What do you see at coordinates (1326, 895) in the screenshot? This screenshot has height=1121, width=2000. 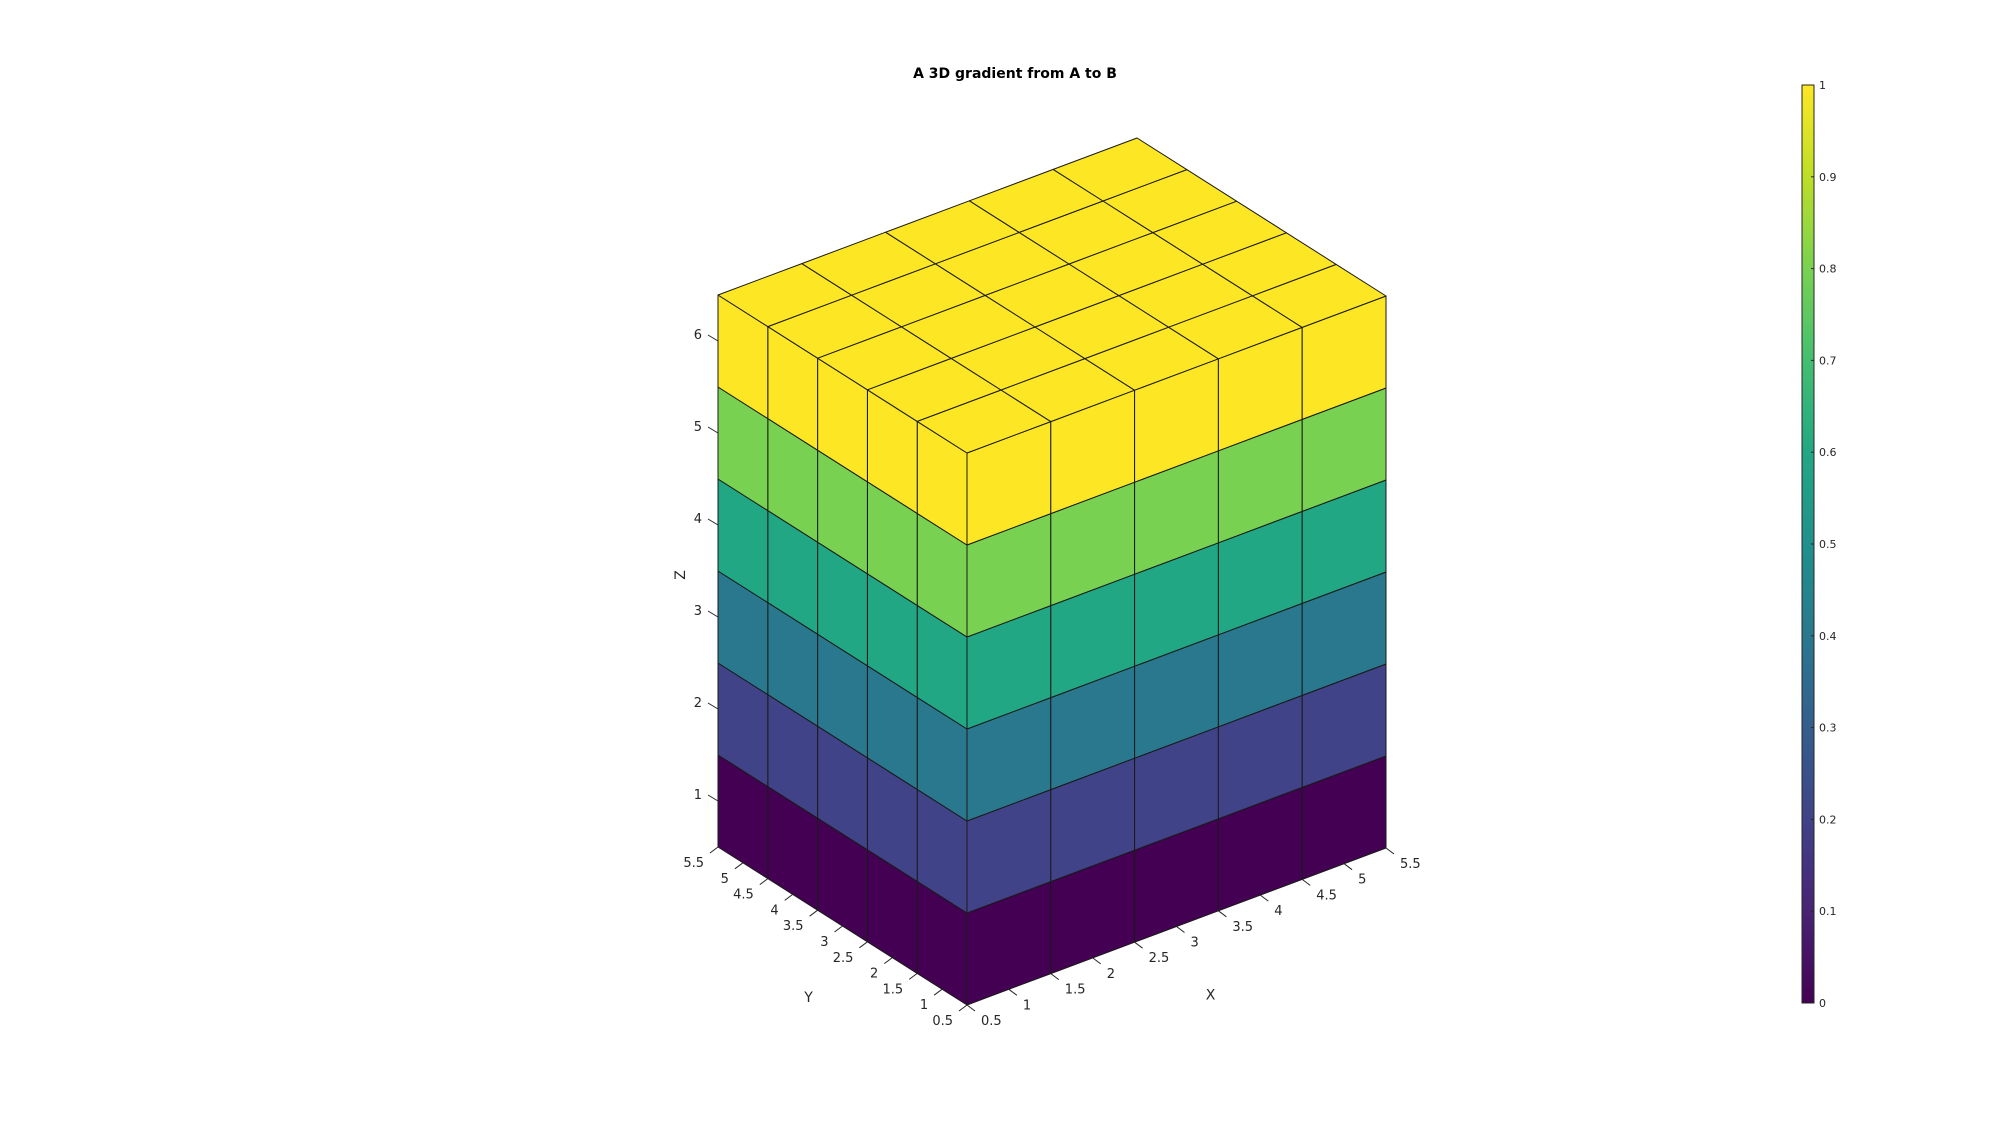 I see `x-tick-label: 4.5` at bounding box center [1326, 895].